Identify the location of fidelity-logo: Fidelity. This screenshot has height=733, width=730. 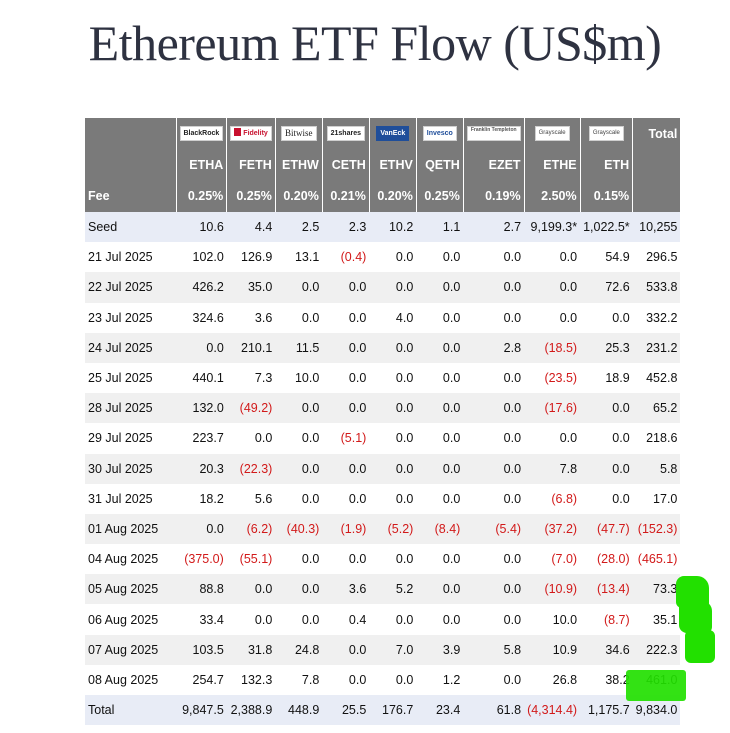
(251, 134).